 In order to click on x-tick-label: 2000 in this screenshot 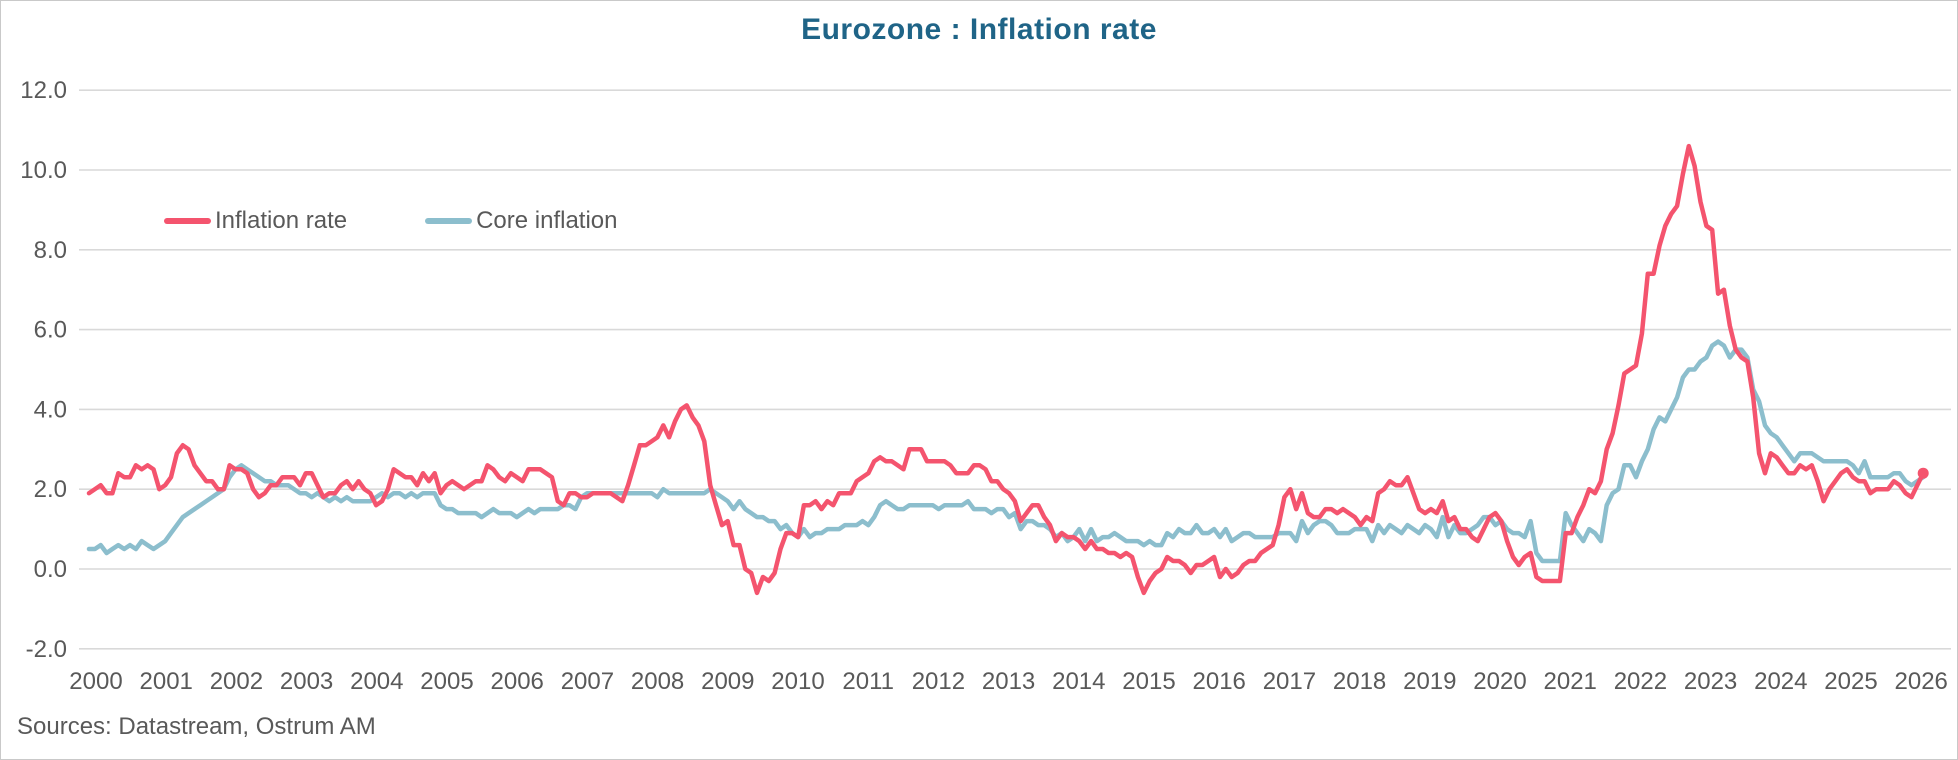, I will do `click(95, 681)`.